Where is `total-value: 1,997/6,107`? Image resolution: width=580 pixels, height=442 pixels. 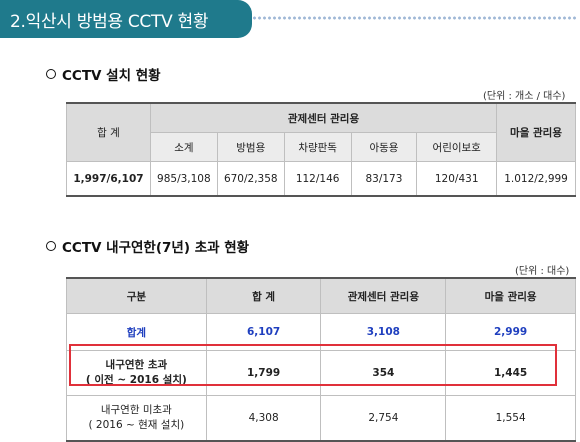 total-value: 1,997/6,107 is located at coordinates (108, 179).